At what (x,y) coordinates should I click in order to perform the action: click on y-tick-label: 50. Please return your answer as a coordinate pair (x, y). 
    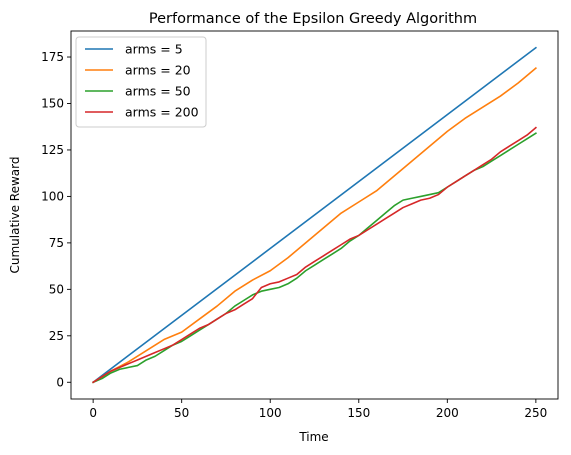
    Looking at the image, I should click on (56, 289).